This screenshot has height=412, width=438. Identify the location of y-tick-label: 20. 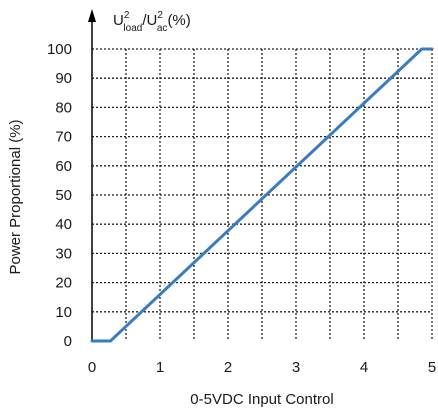
(63, 283).